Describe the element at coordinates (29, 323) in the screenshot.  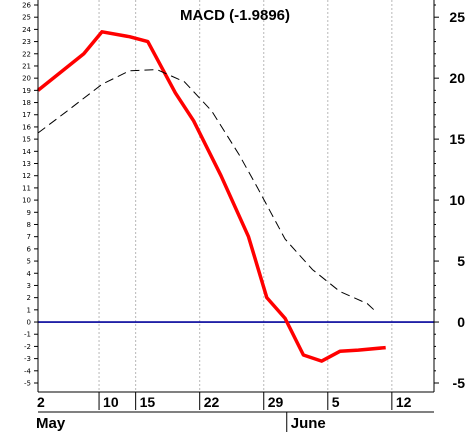
I see `left-tick-label: 0` at that location.